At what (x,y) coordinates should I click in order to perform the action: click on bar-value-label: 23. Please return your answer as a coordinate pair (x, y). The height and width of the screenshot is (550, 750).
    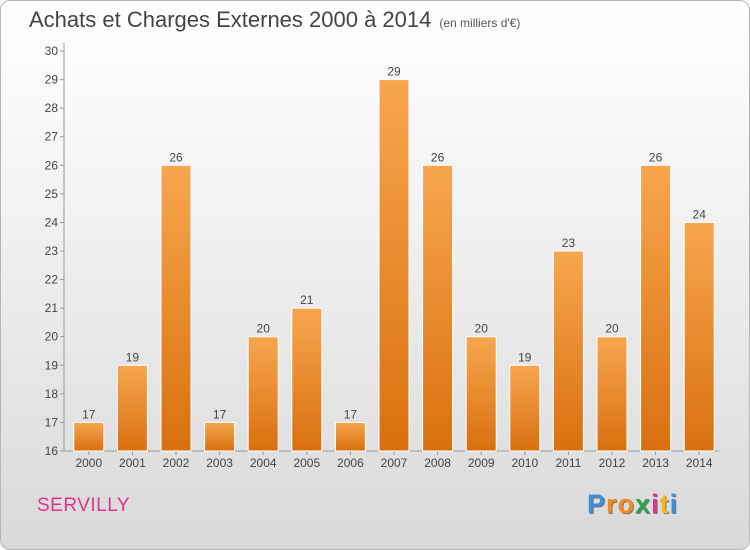
    Looking at the image, I should click on (569, 243).